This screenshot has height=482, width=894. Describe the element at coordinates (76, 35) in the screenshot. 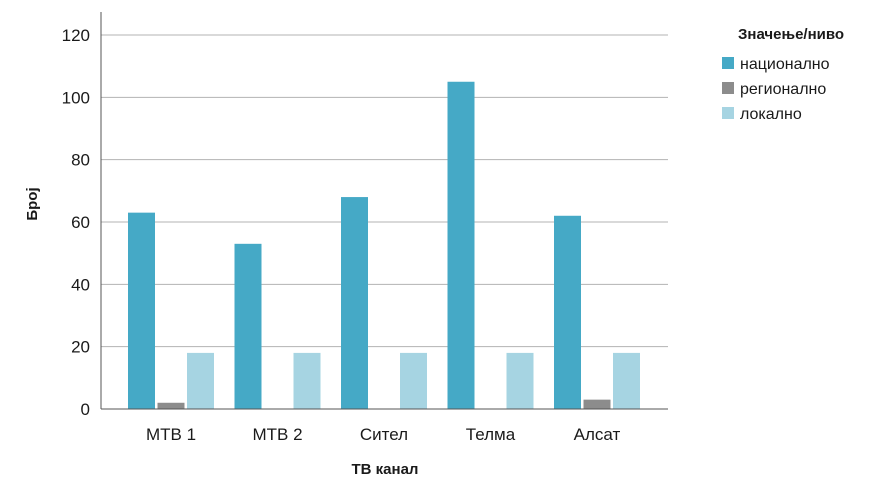

I see `y-tick-label: 120` at that location.